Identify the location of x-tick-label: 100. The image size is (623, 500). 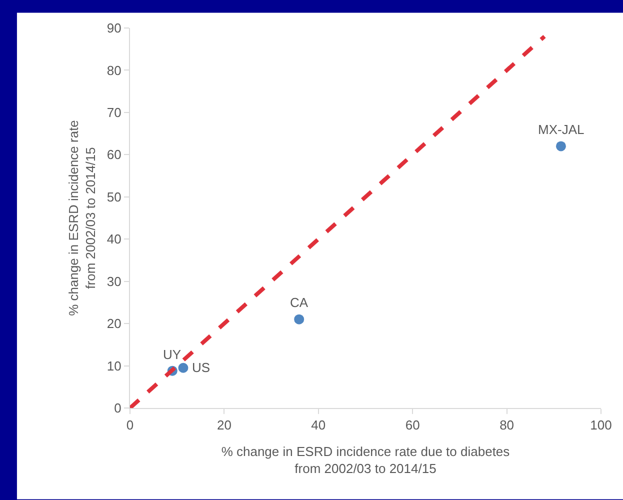
(601, 425).